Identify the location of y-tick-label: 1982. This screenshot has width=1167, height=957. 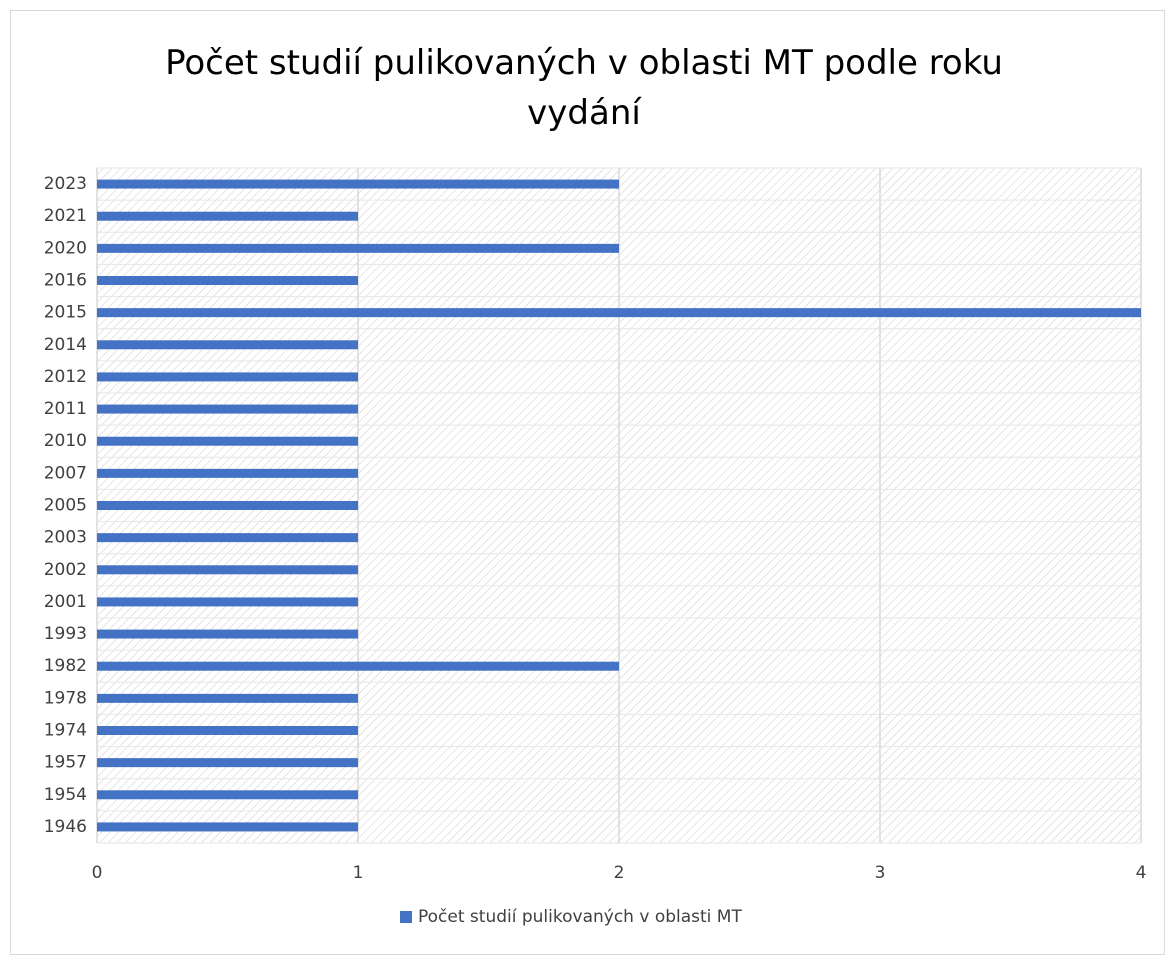
(65, 666).